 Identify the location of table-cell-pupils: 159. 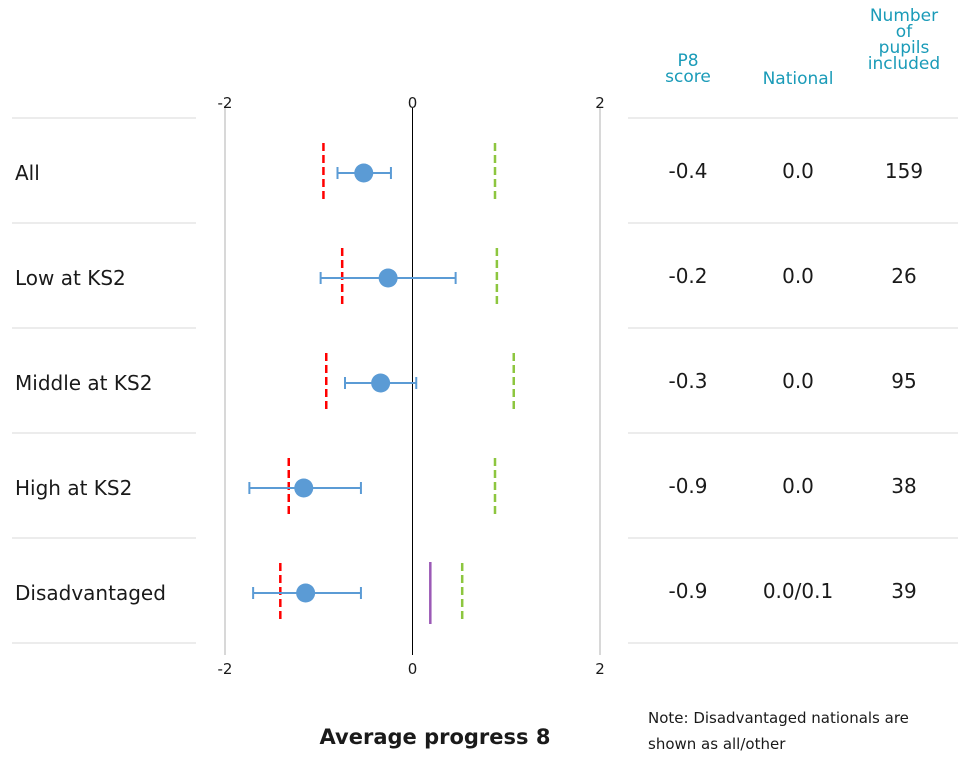
(904, 171).